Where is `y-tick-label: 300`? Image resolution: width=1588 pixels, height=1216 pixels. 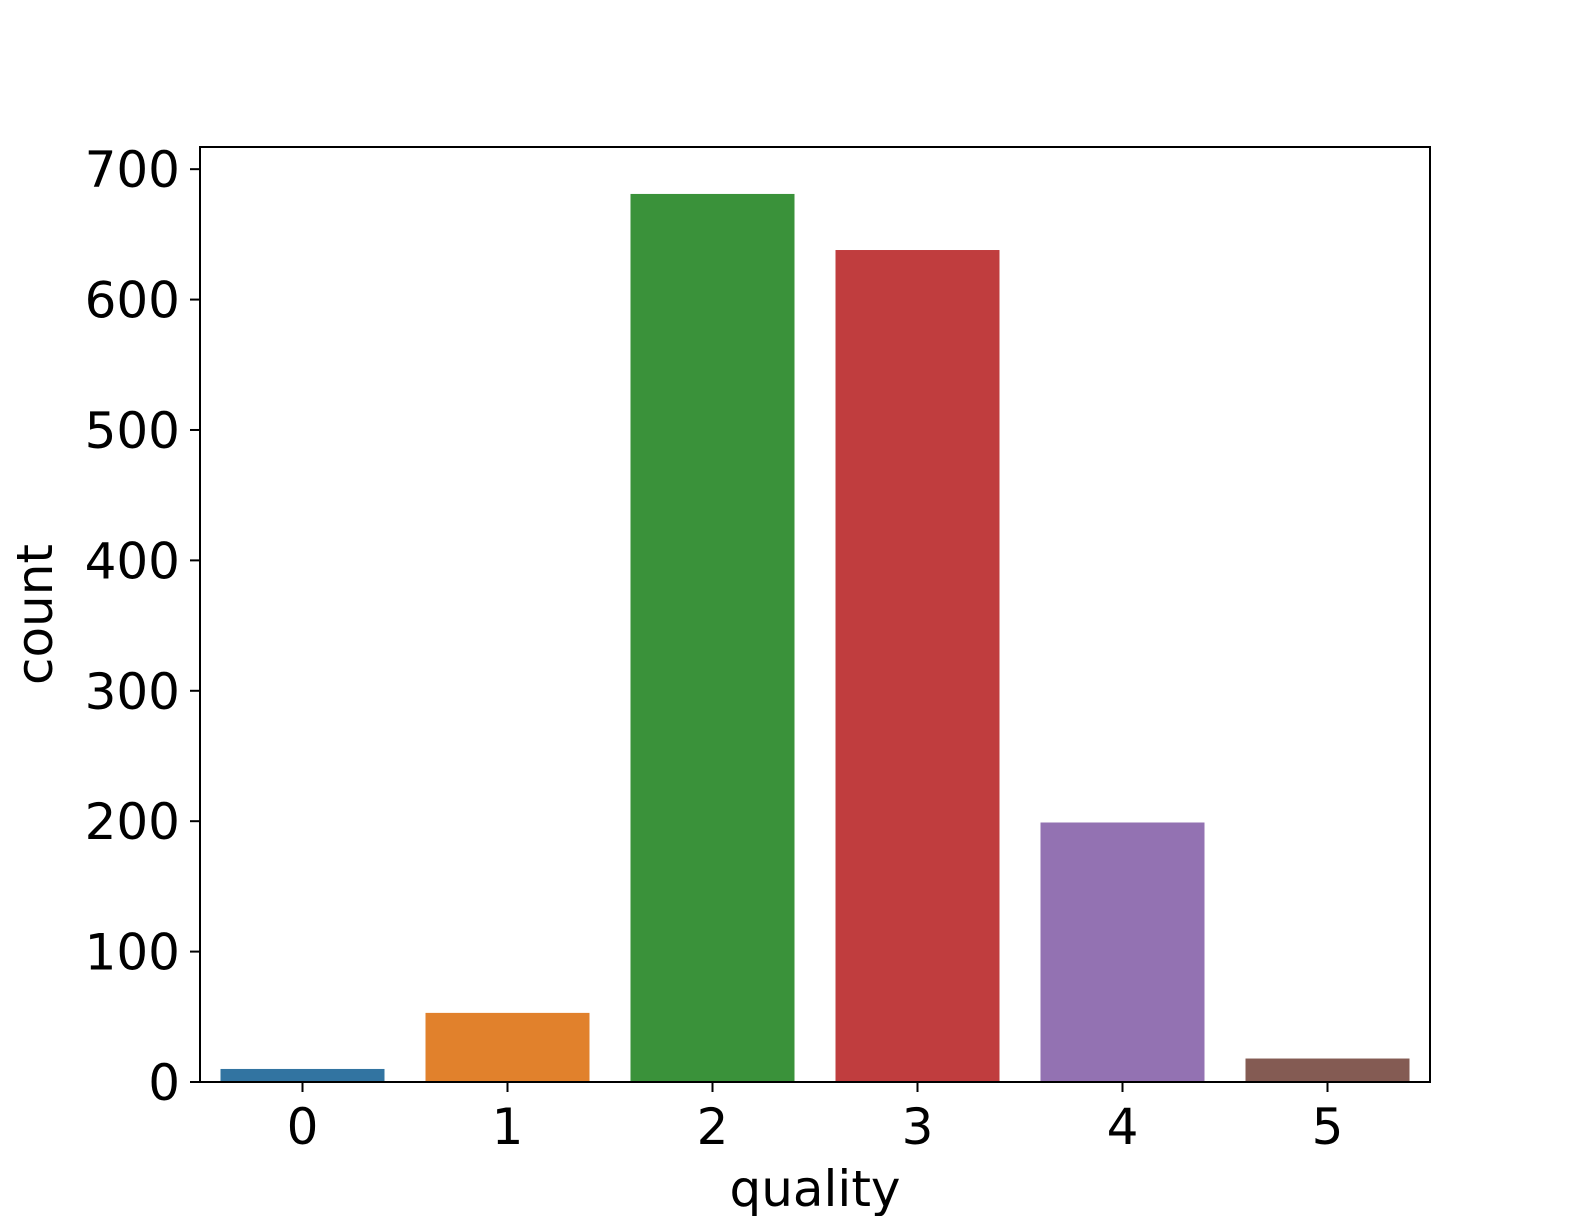
y-tick-label: 300 is located at coordinates (132, 692).